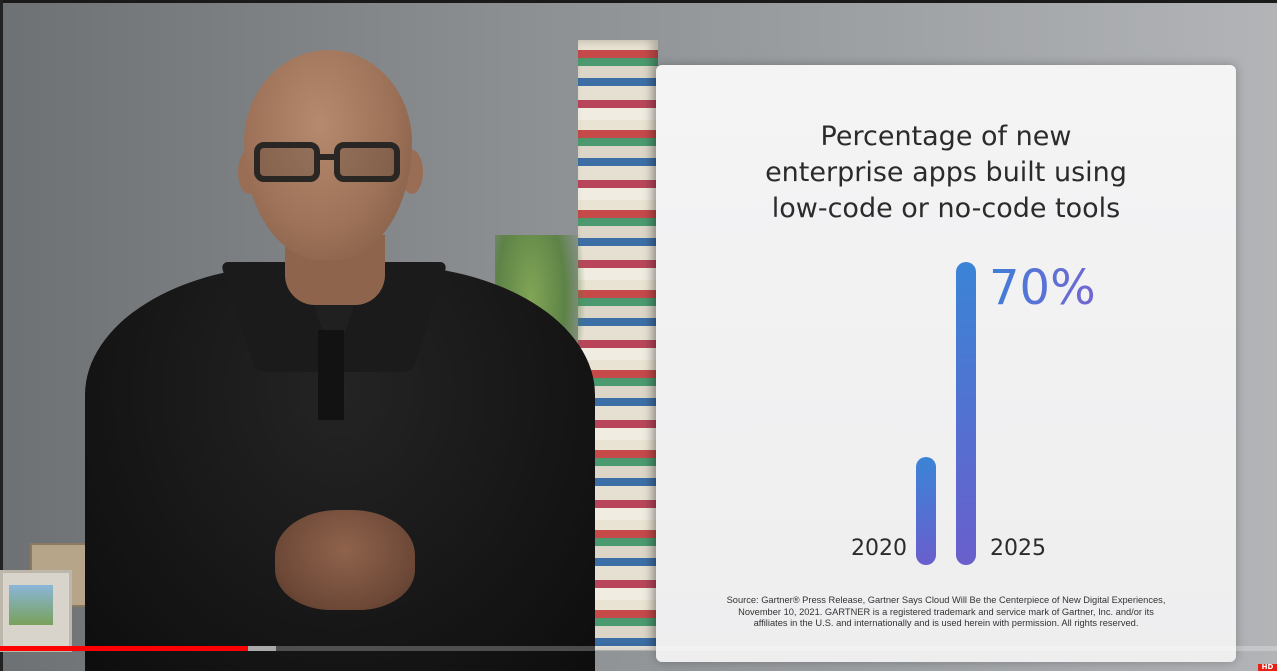 The height and width of the screenshot is (671, 1277). Describe the element at coordinates (1267, 667) in the screenshot. I see `hd-badge: HD` at that location.